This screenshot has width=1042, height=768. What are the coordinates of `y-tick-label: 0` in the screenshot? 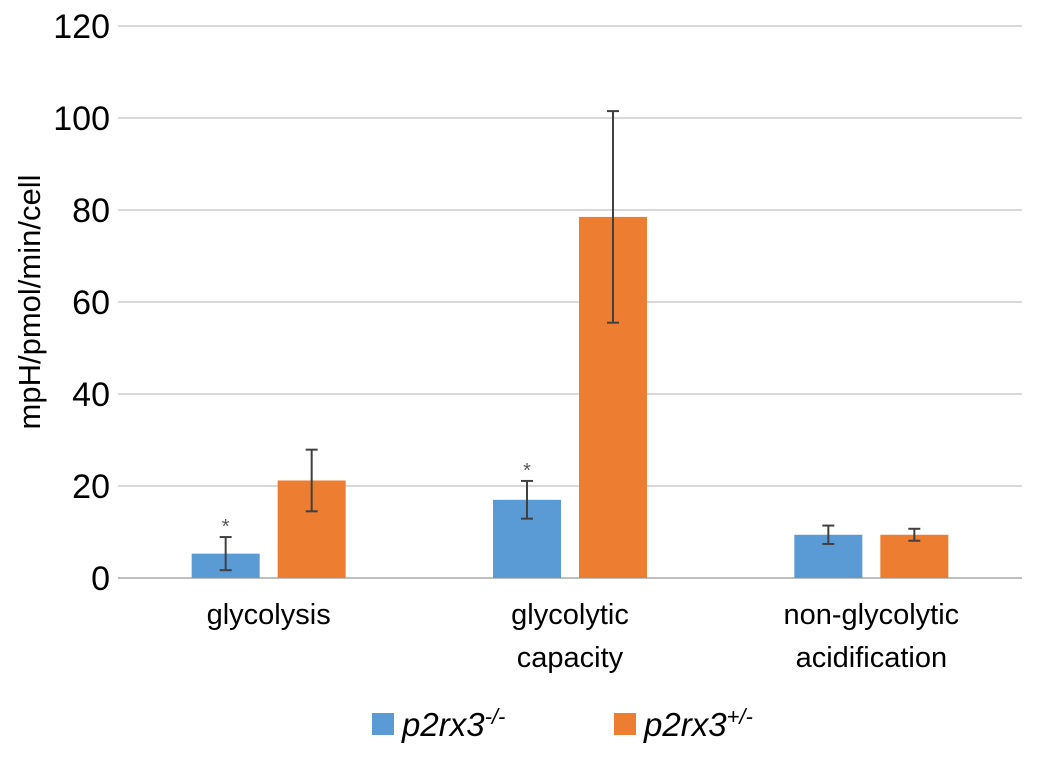 It's located at (100, 579).